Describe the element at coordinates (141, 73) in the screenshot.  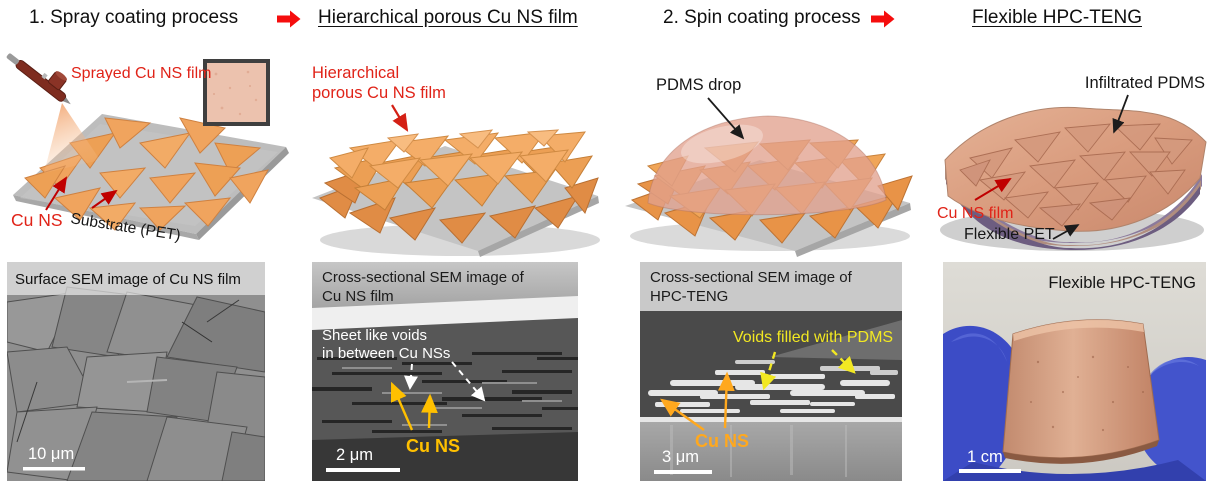
I see `sprayed-film-label: Sprayed Cu NS film` at that location.